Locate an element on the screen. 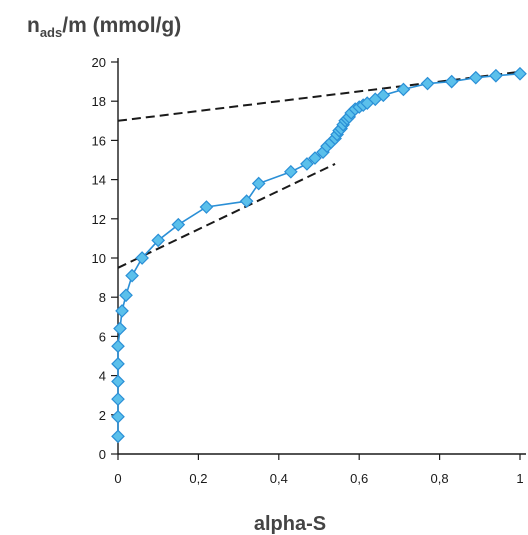  y-tick-label: 12 is located at coordinates (99, 219).